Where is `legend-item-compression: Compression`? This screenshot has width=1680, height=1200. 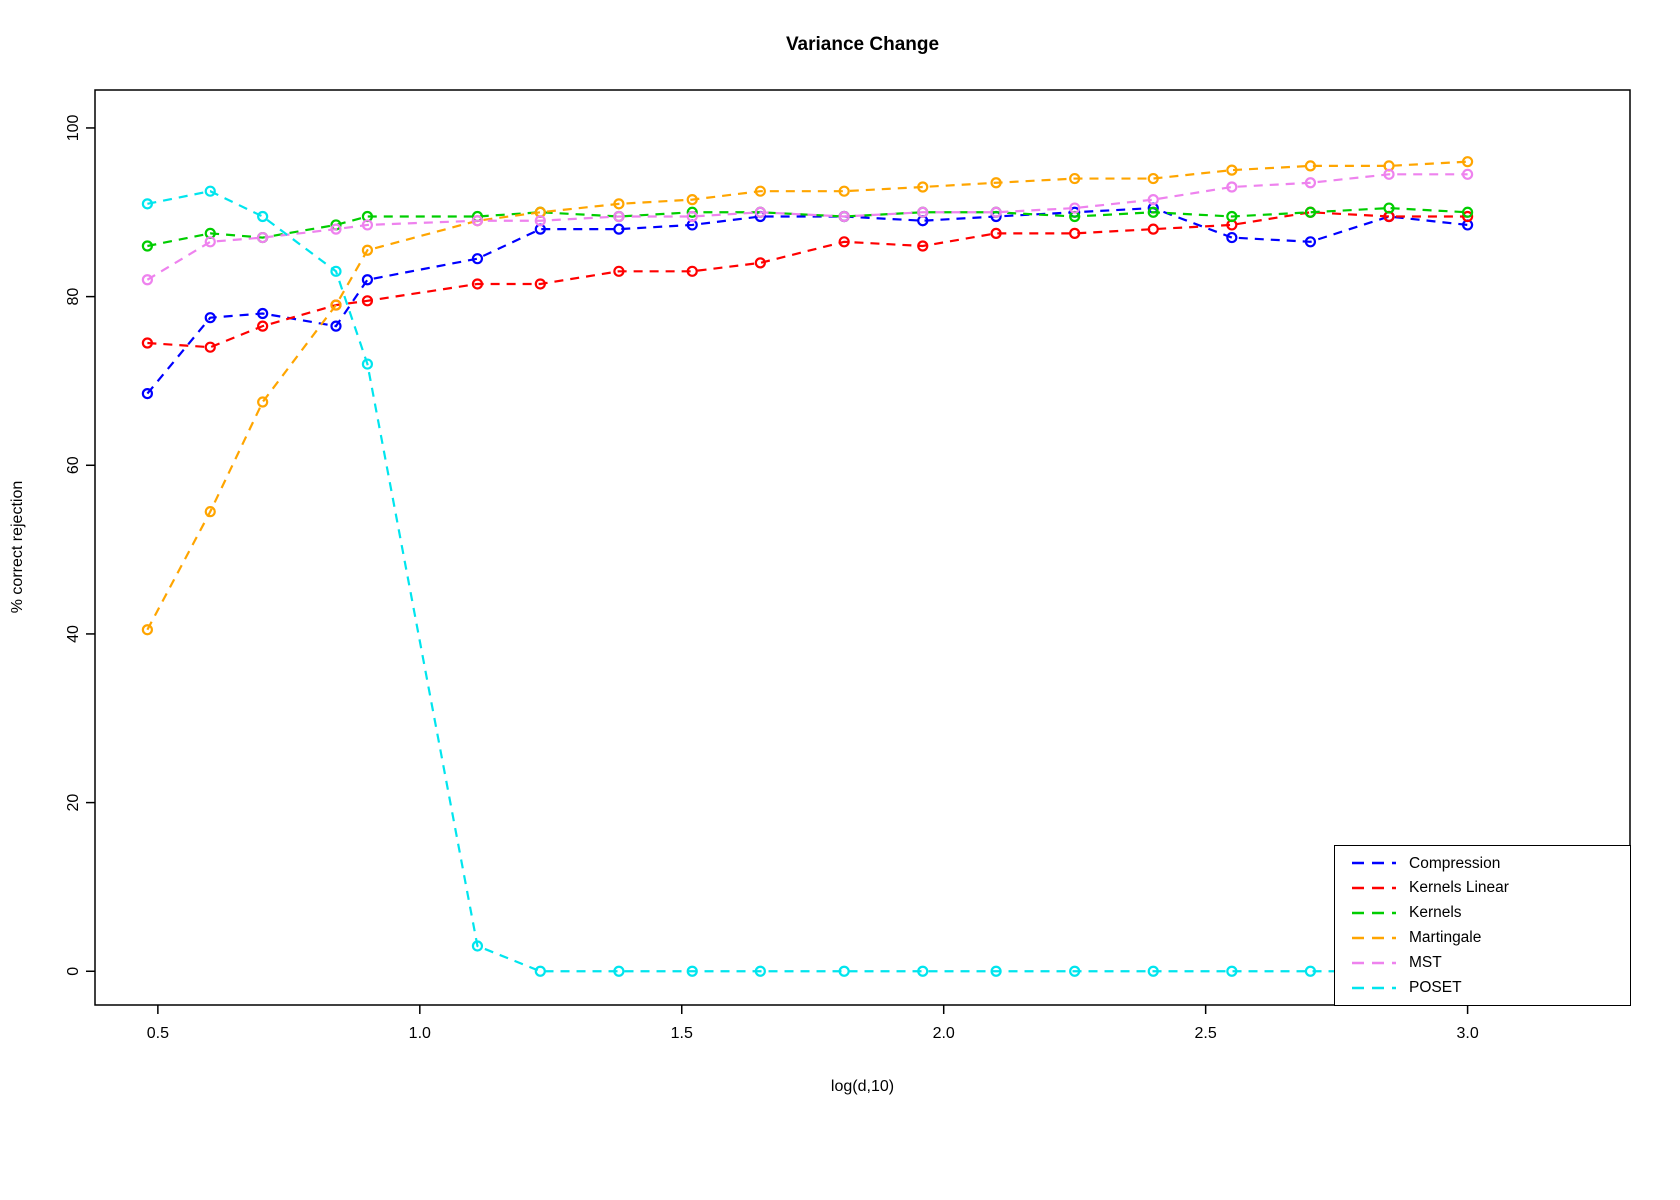 legend-item-compression: Compression is located at coordinates (1486, 864).